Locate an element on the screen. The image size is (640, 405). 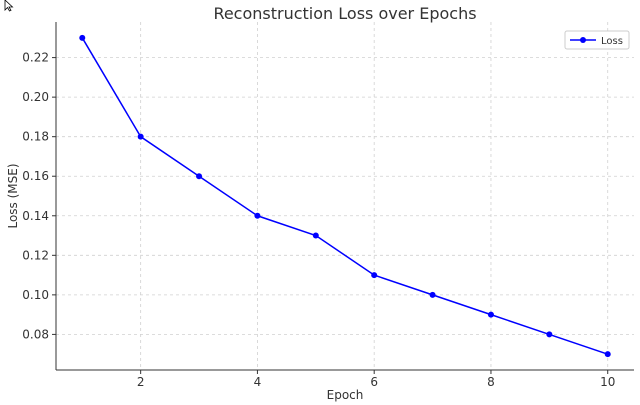
y-tick-label: 0.20 is located at coordinates (35, 97).